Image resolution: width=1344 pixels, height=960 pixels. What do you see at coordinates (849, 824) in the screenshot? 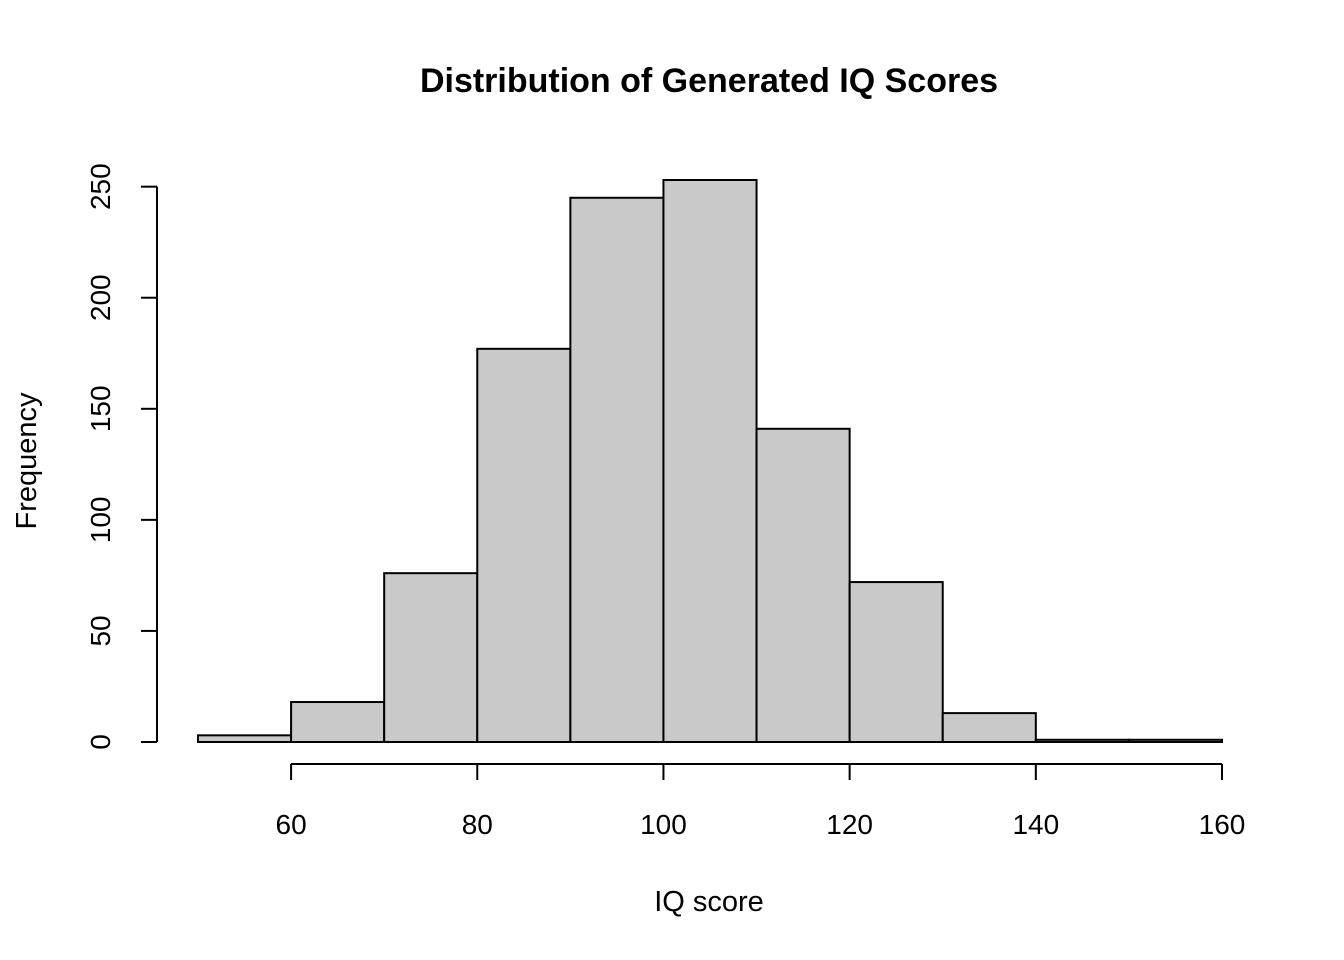
I see `x-tick-label: 120` at bounding box center [849, 824].